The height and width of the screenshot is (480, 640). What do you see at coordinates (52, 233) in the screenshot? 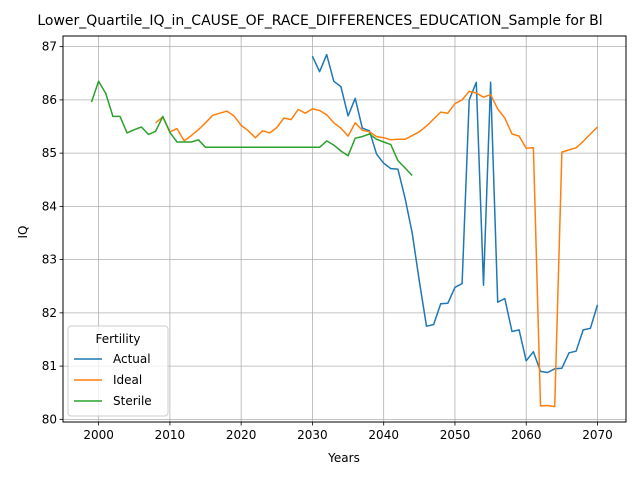
I see `y-axis-ticks: 80 81 82 83 84 85 86 87` at bounding box center [52, 233].